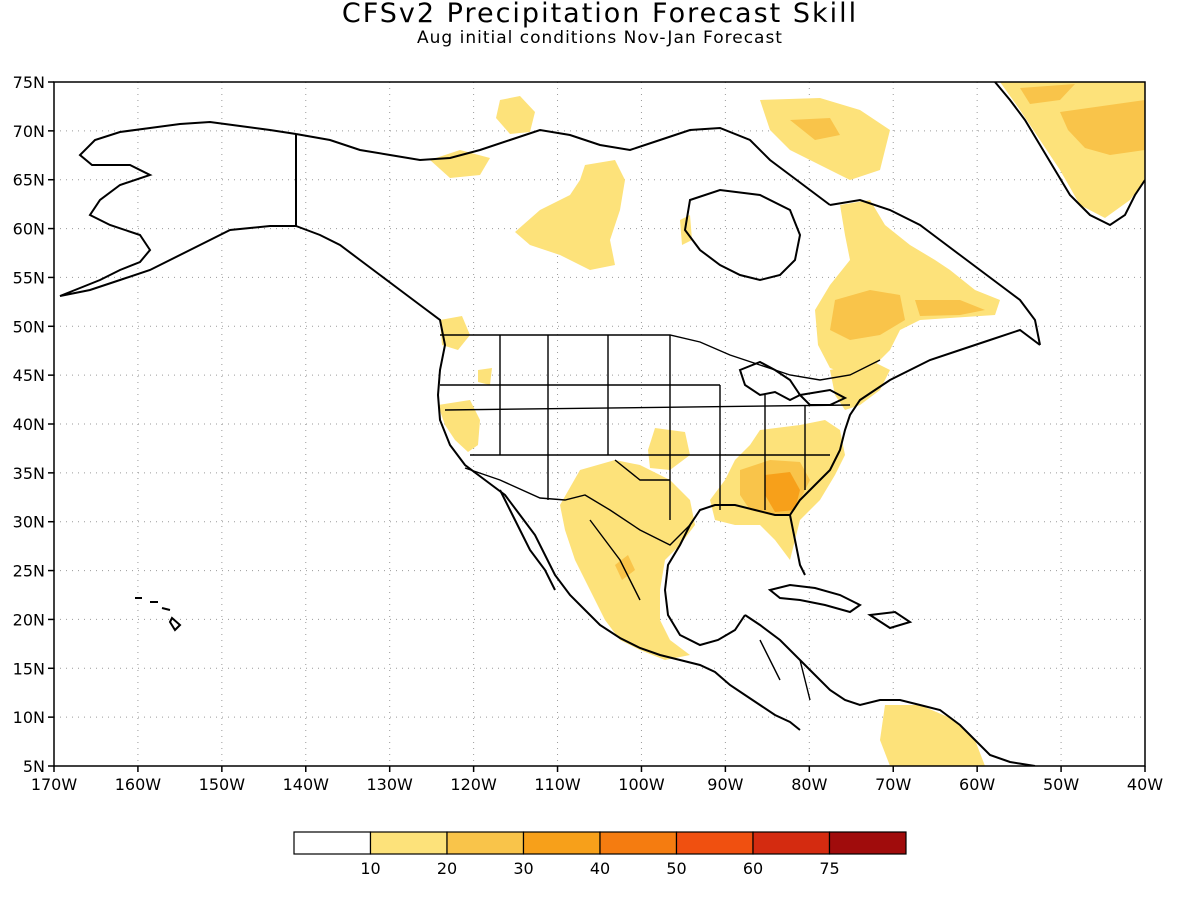 Image resolution: width=1200 pixels, height=900 pixels. Describe the element at coordinates (158, 614) in the screenshot. I see `coast-hawaii` at that location.